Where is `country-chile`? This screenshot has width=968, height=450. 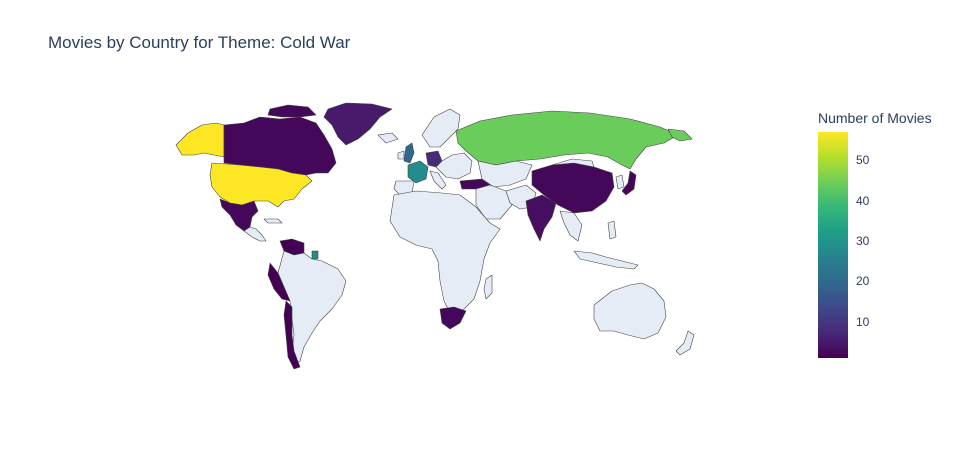 country-chile is located at coordinates (292, 335).